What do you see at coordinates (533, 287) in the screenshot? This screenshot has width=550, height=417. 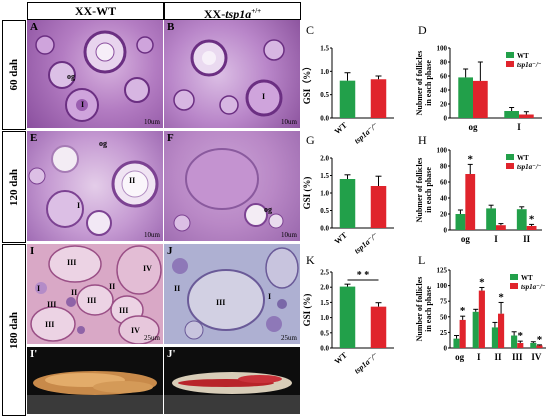 I see `chart-l-legend-label: tsp1a⁻/⁻` at bounding box center [533, 287].